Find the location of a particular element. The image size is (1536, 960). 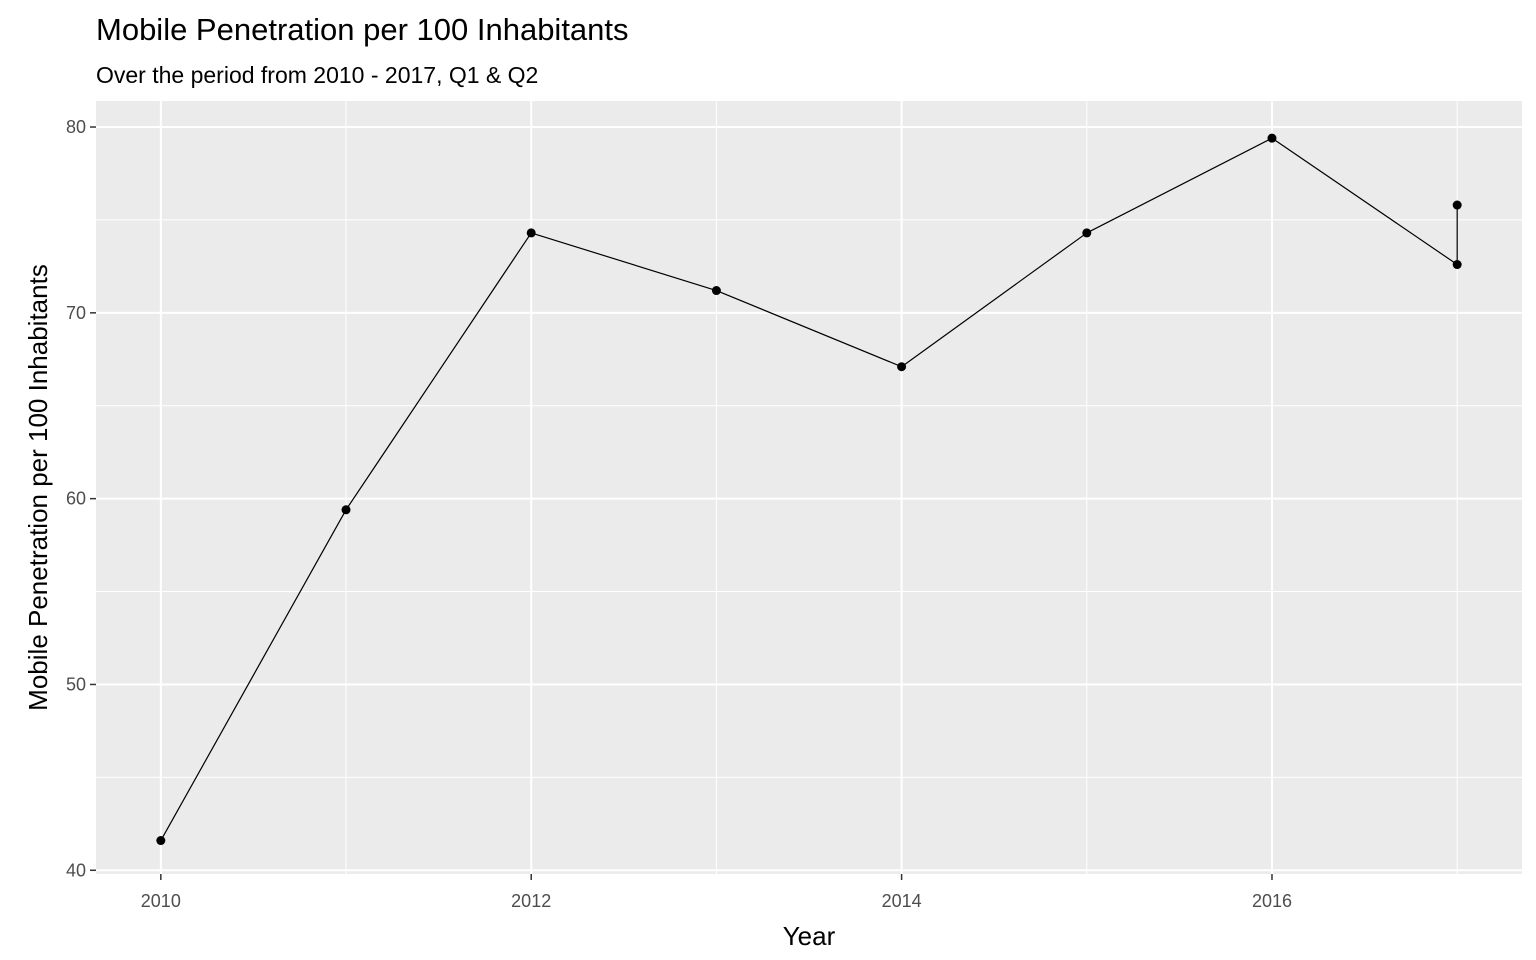

y-tick-label: 70 is located at coordinates (76, 313).